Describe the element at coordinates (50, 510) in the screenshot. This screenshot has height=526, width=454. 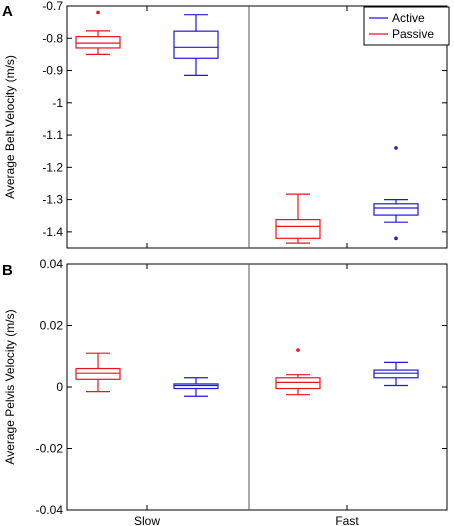
I see `panel-b-y-tick-label: -0.04` at that location.